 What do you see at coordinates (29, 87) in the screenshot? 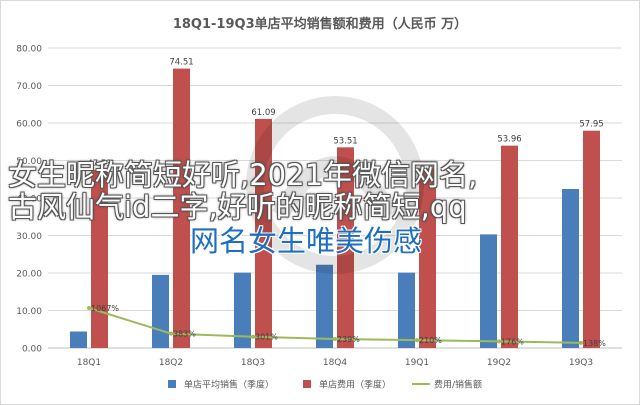
I see `y-tick-label: 70.00` at bounding box center [29, 87].